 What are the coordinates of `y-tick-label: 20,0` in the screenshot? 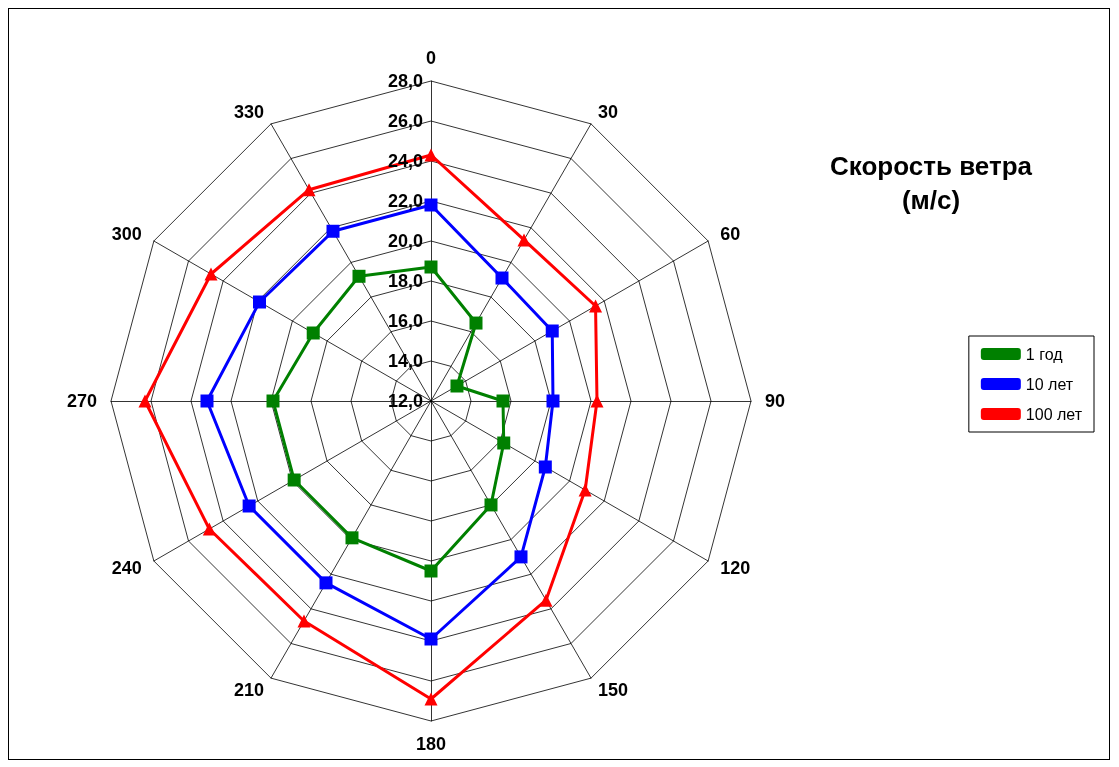 It's located at (405, 241).